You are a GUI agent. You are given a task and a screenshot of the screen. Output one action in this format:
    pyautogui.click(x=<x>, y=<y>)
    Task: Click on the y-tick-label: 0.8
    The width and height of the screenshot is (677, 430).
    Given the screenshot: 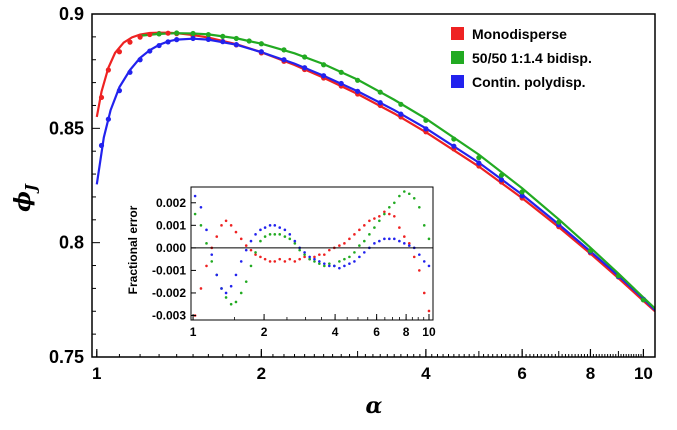 What is the action you would take?
    pyautogui.click(x=71, y=243)
    